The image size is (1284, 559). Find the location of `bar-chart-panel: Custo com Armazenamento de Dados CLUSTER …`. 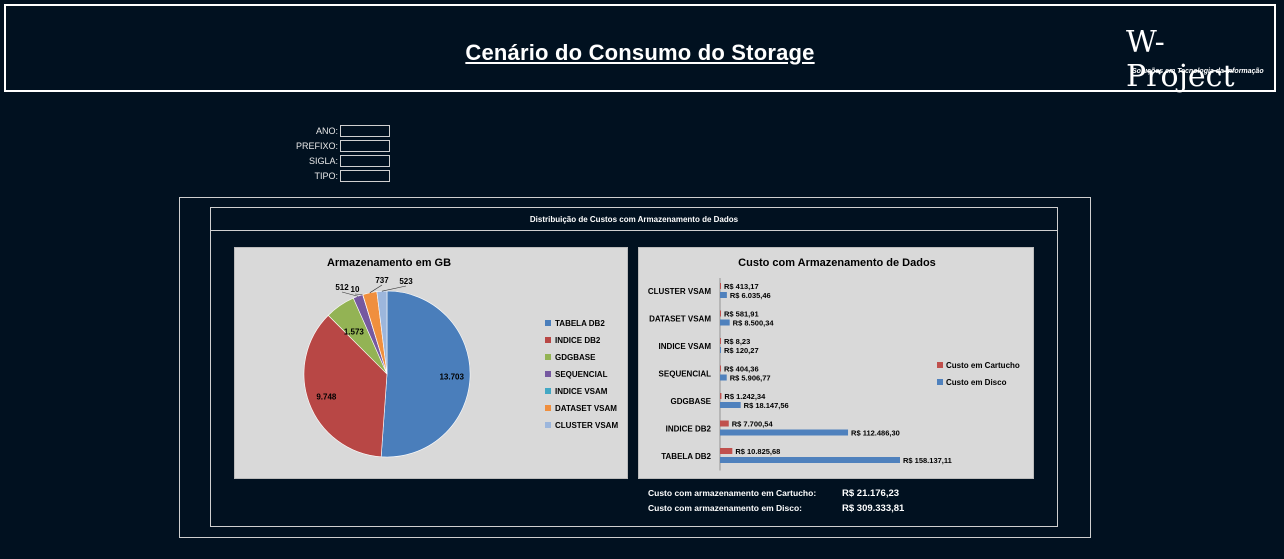

bar-chart-panel: Custo com Armazenamento de Dados CLUSTER … is located at coordinates (836, 363).